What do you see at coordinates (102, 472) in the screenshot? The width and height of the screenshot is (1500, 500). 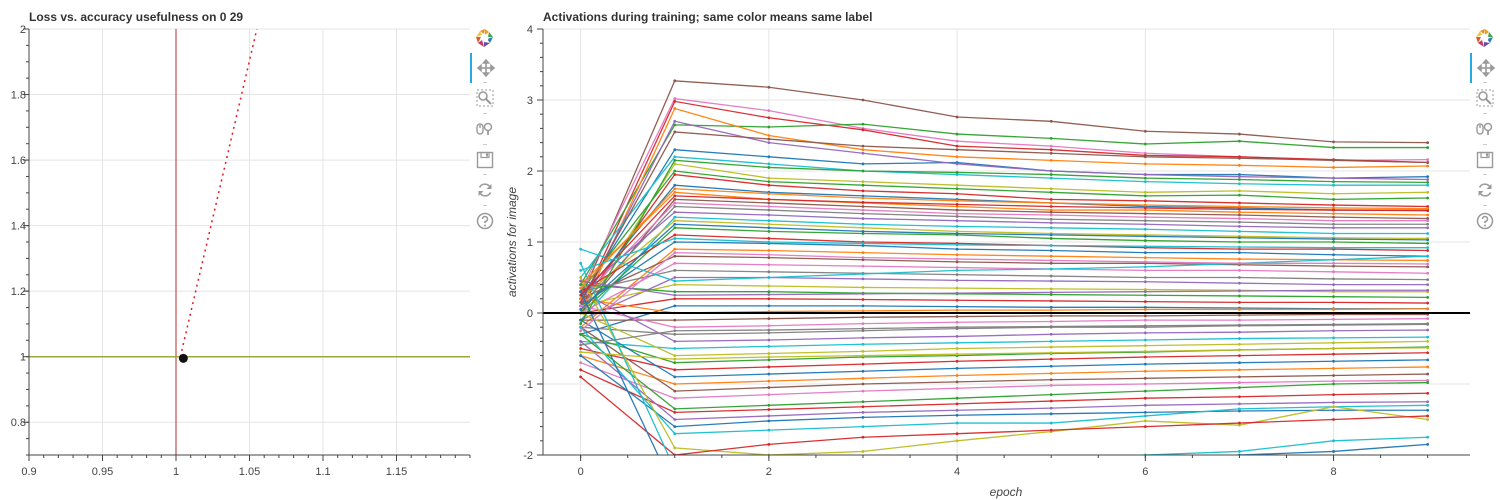 I see `left-x-tick-label: 0.95` at bounding box center [102, 472].